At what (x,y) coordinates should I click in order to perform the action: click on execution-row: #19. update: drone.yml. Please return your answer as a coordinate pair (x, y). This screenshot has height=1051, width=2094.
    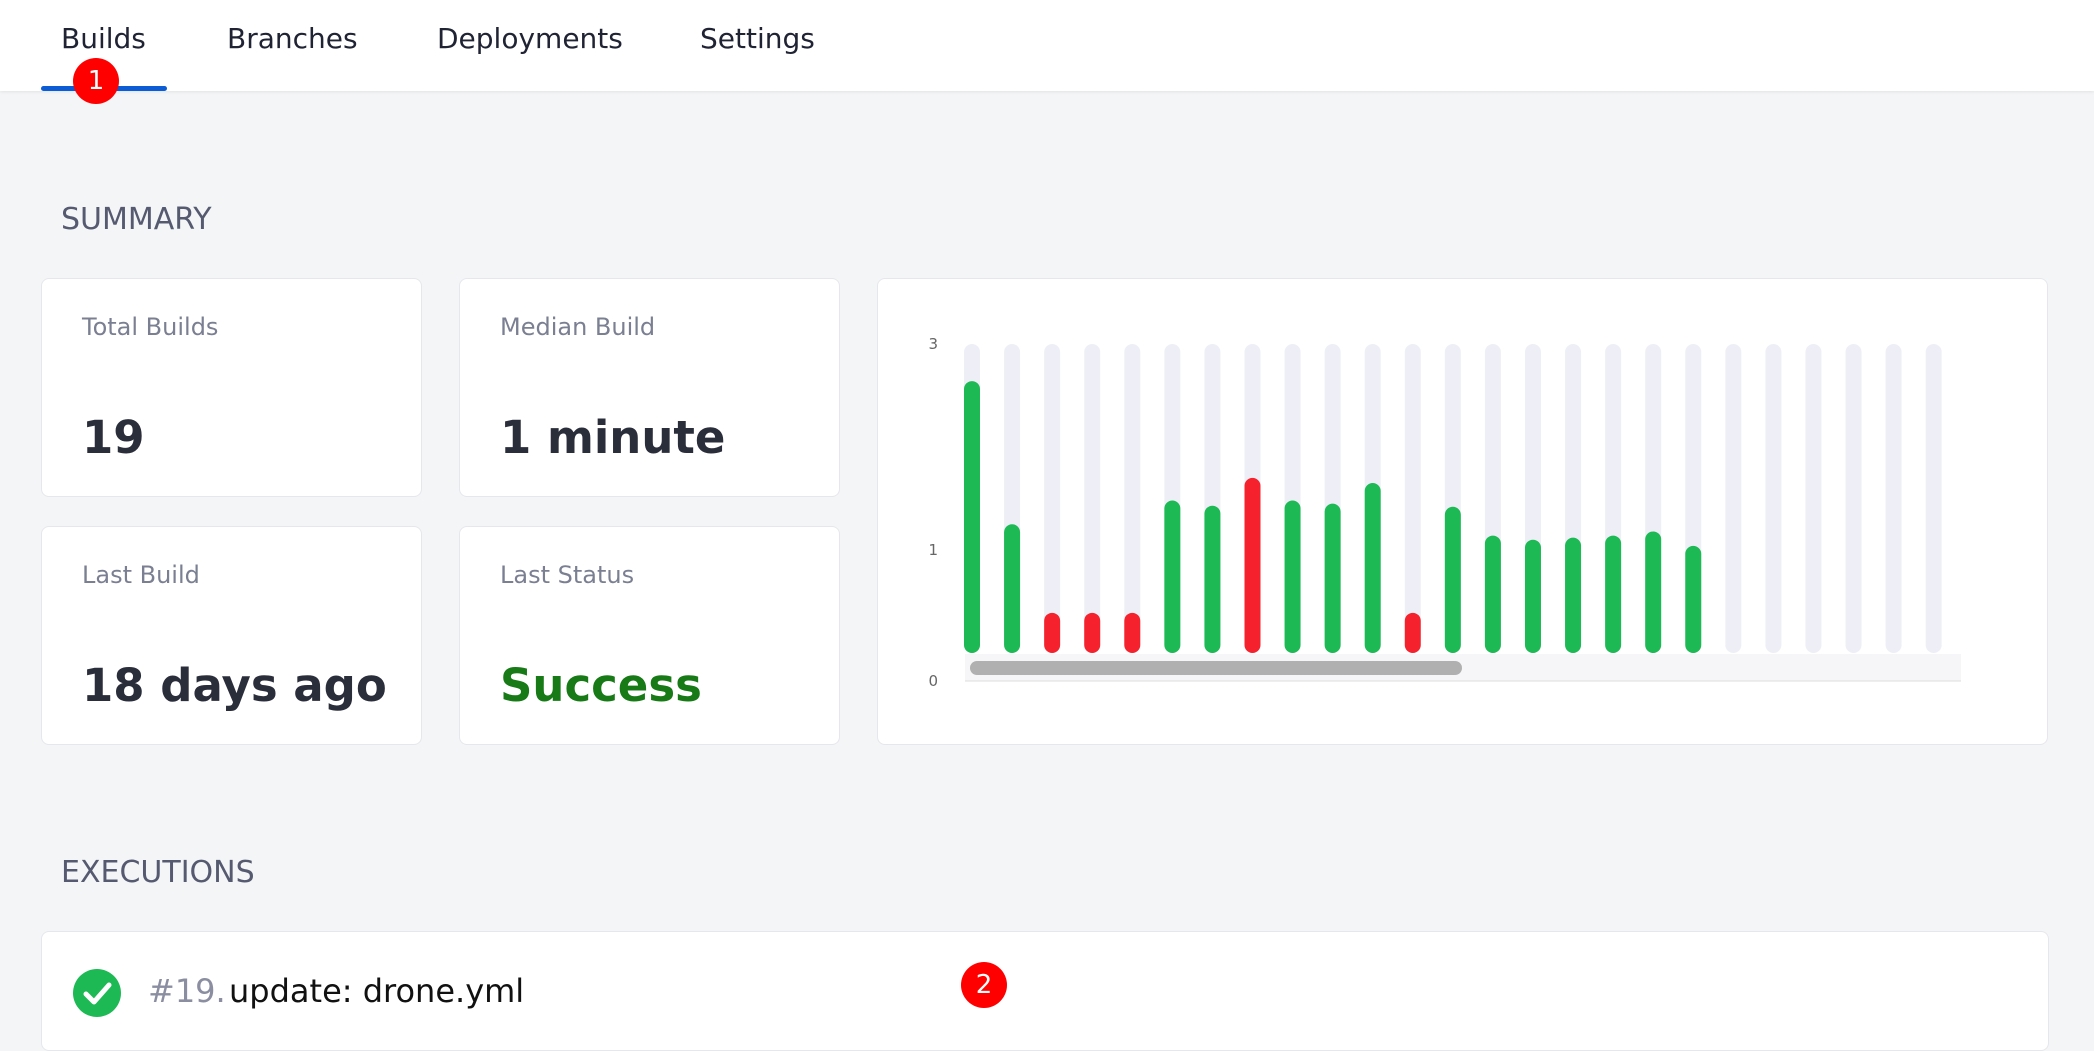
    Looking at the image, I should click on (1045, 991).